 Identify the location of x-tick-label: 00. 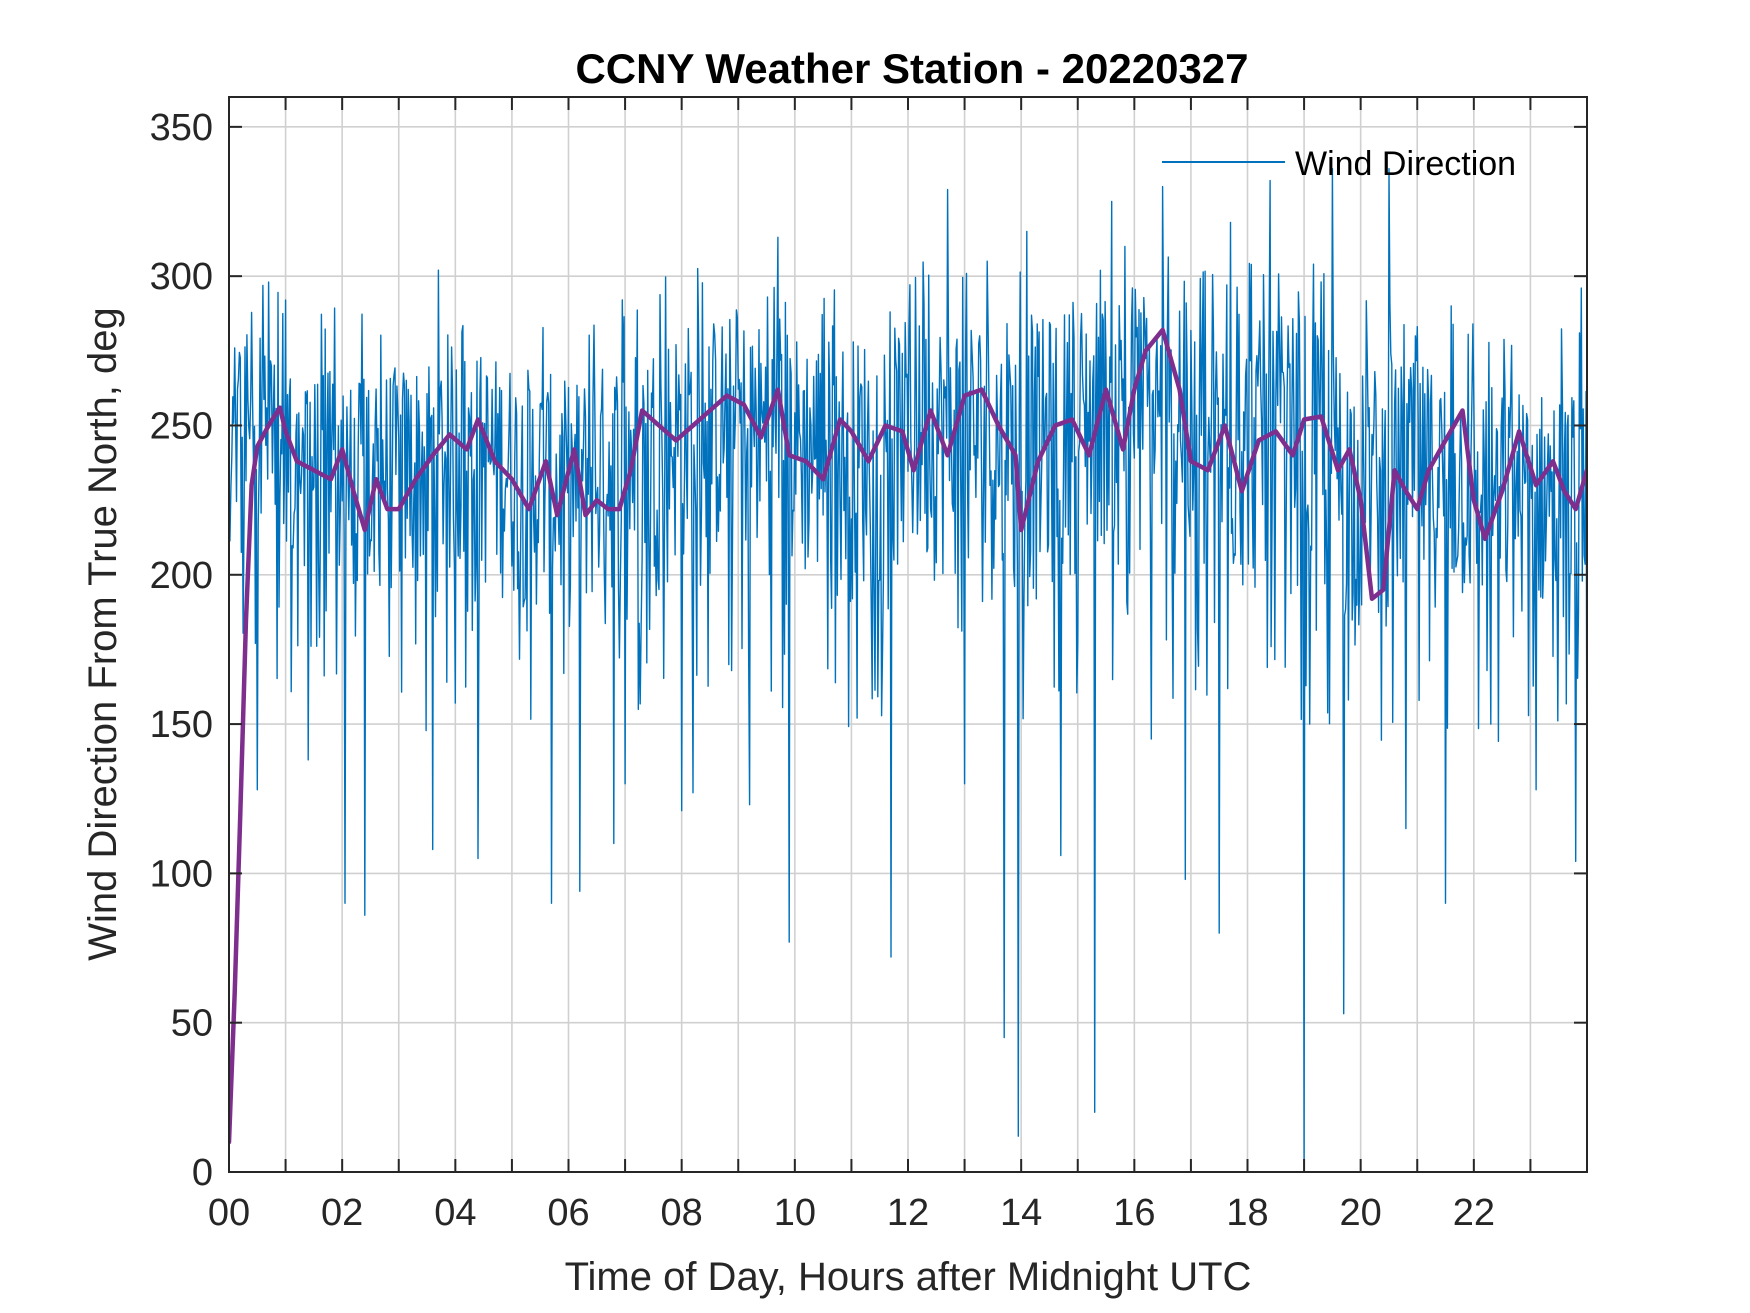
(229, 1213).